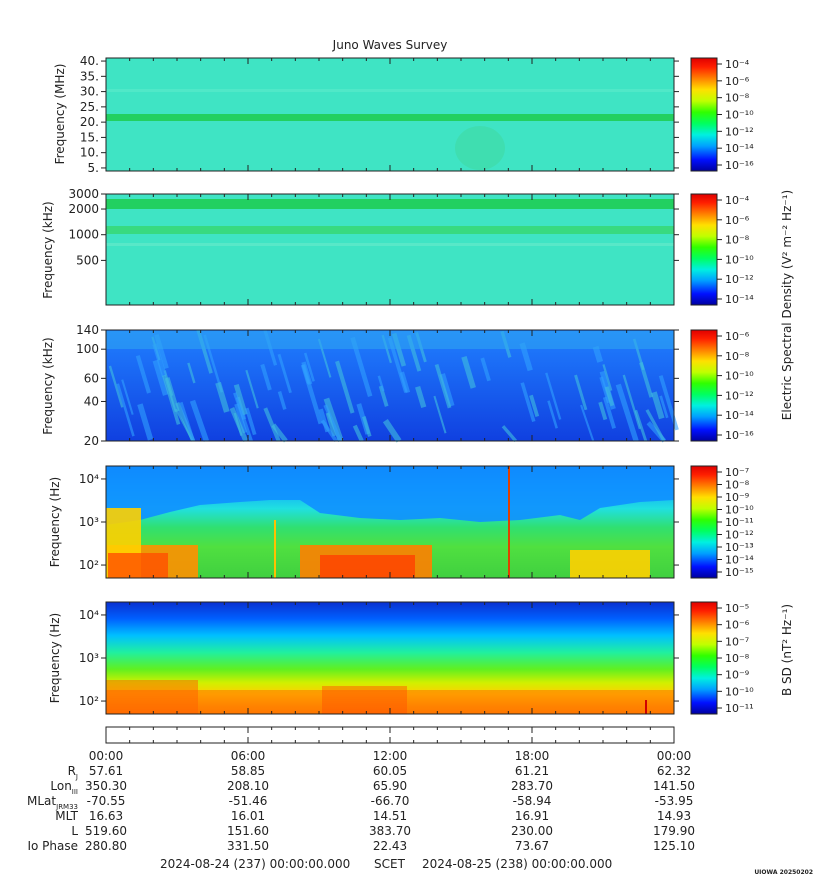 This screenshot has width=815, height=880. I want to click on colorbar-tick-label: 10⁻⁷, so click(737, 641).